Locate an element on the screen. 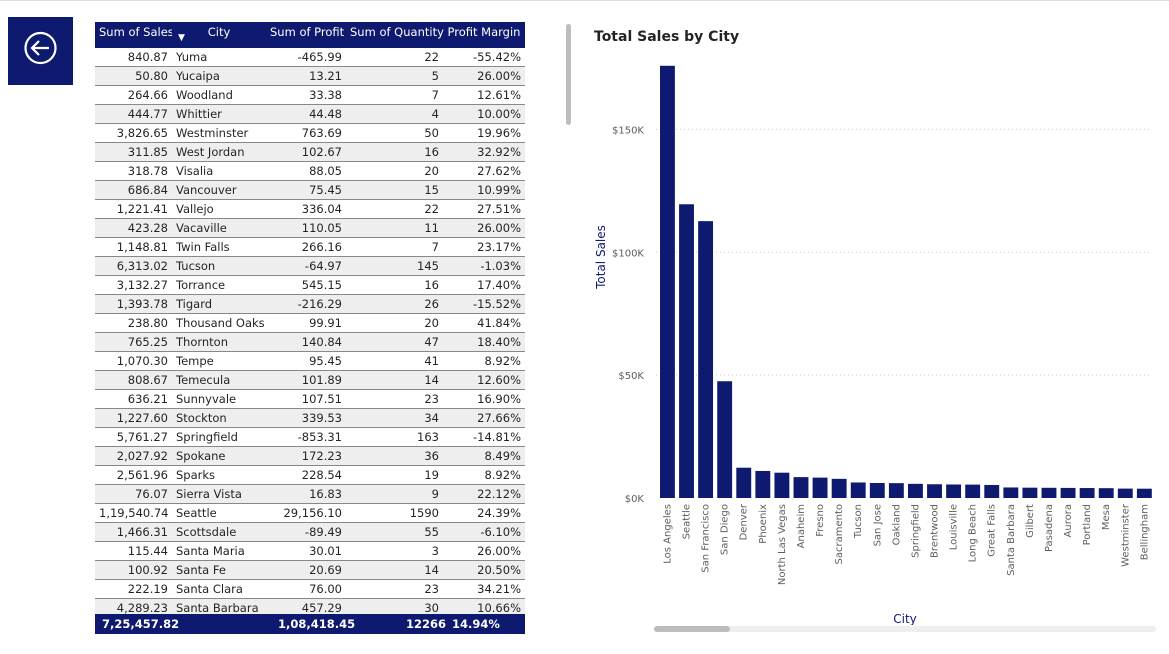 This screenshot has height=654, width=1169. cell-margin: 16.90% is located at coordinates (484, 399).